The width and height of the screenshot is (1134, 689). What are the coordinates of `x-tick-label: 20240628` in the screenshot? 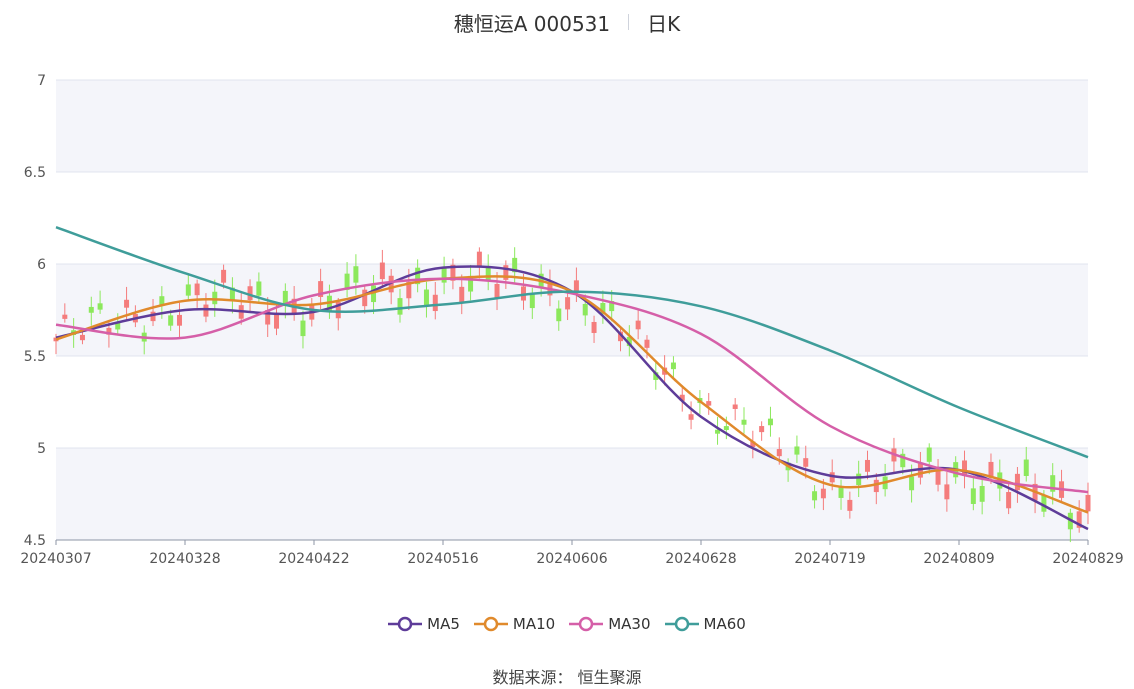 It's located at (700, 559).